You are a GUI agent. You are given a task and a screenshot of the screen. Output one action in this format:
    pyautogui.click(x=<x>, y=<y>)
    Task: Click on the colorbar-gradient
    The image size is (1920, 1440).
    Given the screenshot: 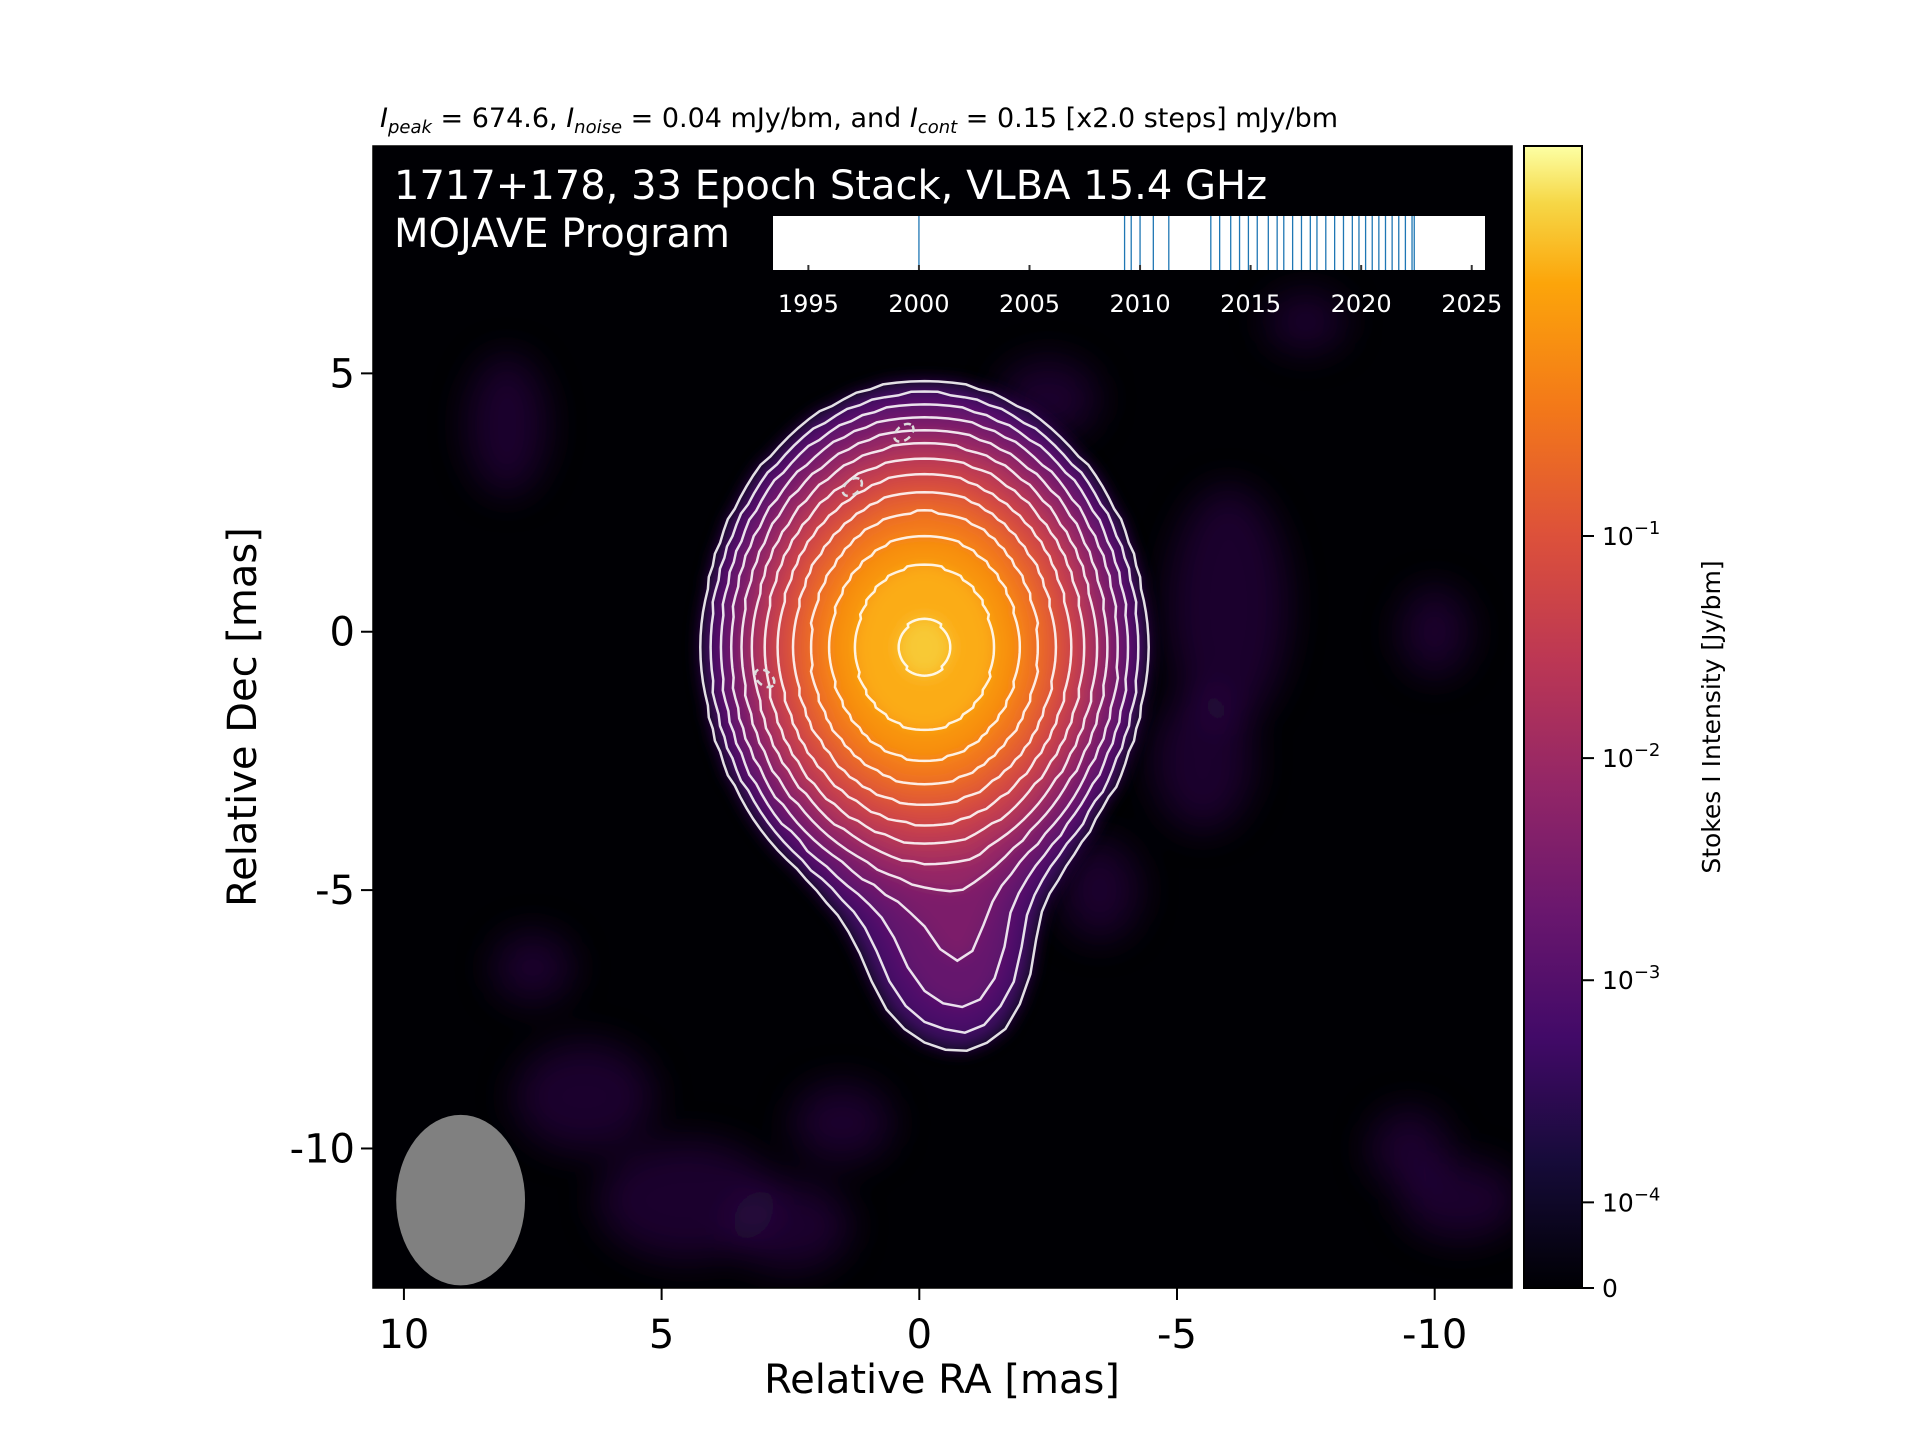 What is the action you would take?
    pyautogui.click(x=1553, y=717)
    